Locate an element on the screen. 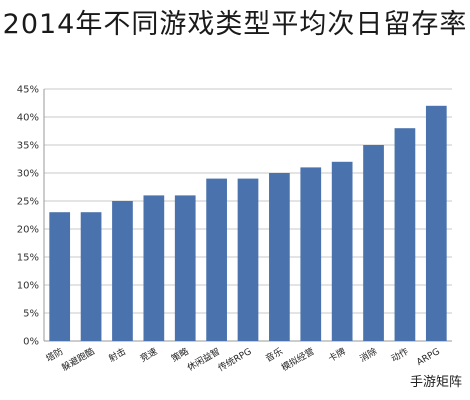  y-tick-label: 30% is located at coordinates (28, 174).